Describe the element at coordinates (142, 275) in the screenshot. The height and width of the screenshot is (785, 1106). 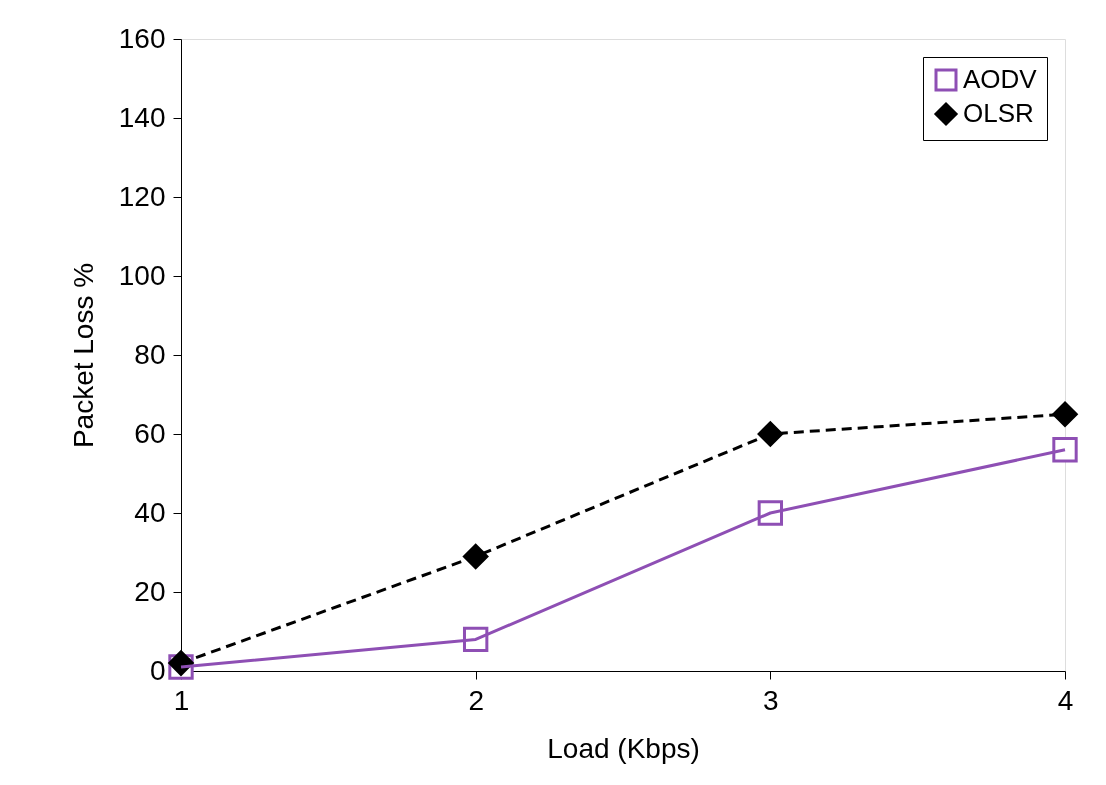
I see `y-tick-label: 100` at that location.